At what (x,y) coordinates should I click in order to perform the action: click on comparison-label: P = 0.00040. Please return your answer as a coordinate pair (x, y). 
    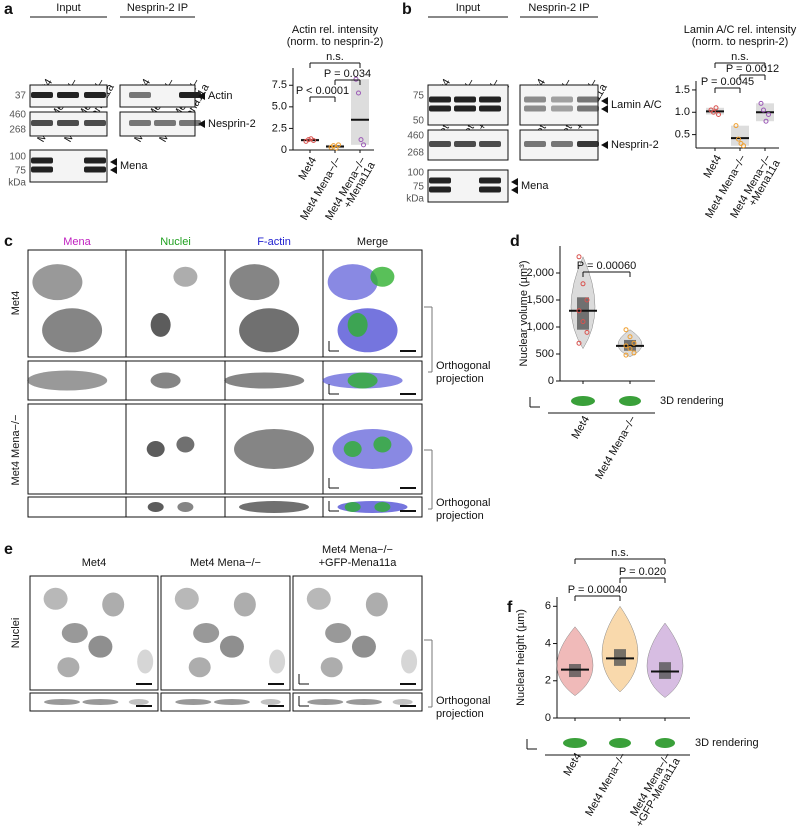
    Looking at the image, I should click on (597, 590).